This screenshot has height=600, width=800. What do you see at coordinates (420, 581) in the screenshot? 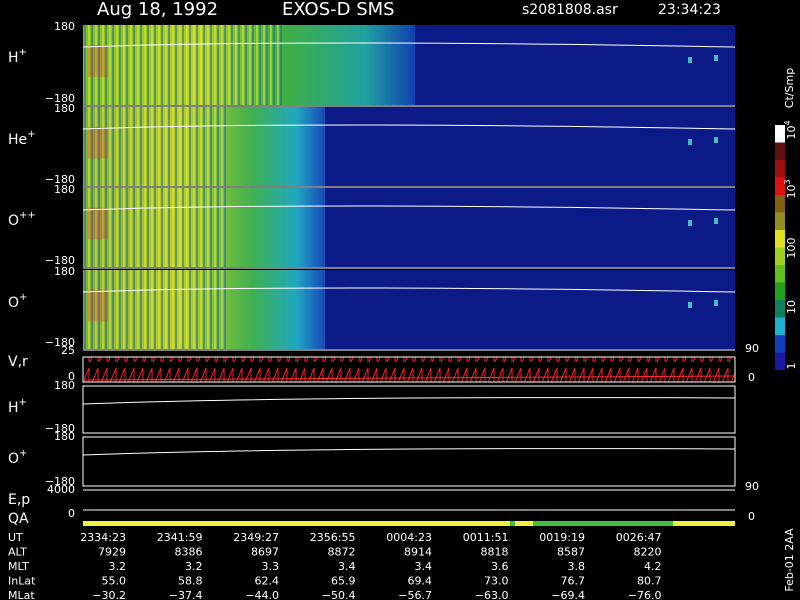
I see `eph-value: 69.4` at bounding box center [420, 581].